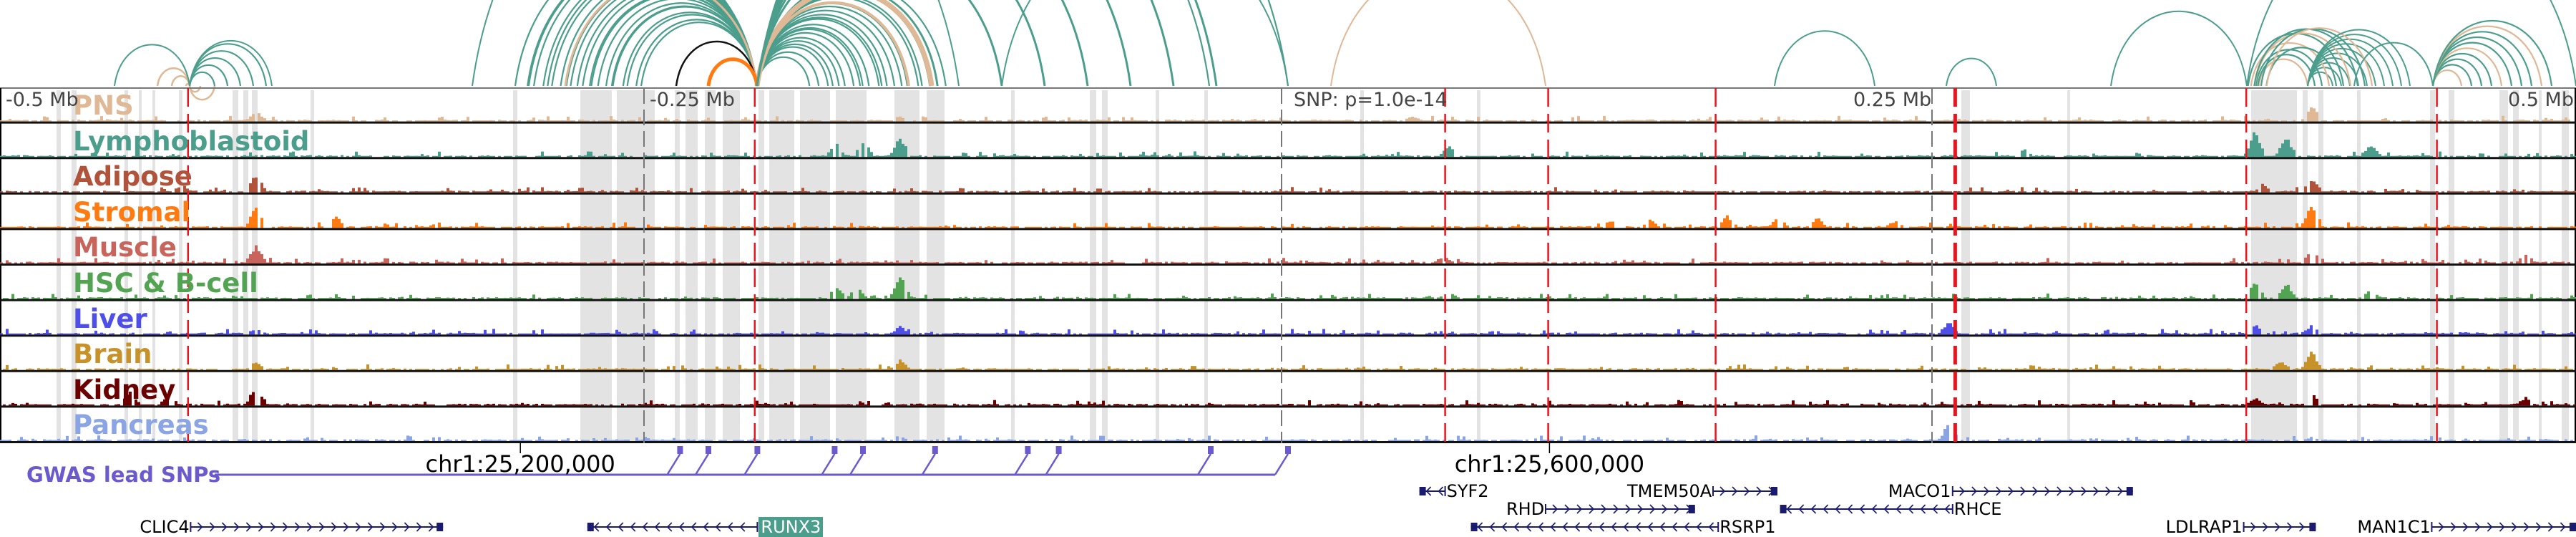  I want to click on signal-muscle, so click(1285, 254).